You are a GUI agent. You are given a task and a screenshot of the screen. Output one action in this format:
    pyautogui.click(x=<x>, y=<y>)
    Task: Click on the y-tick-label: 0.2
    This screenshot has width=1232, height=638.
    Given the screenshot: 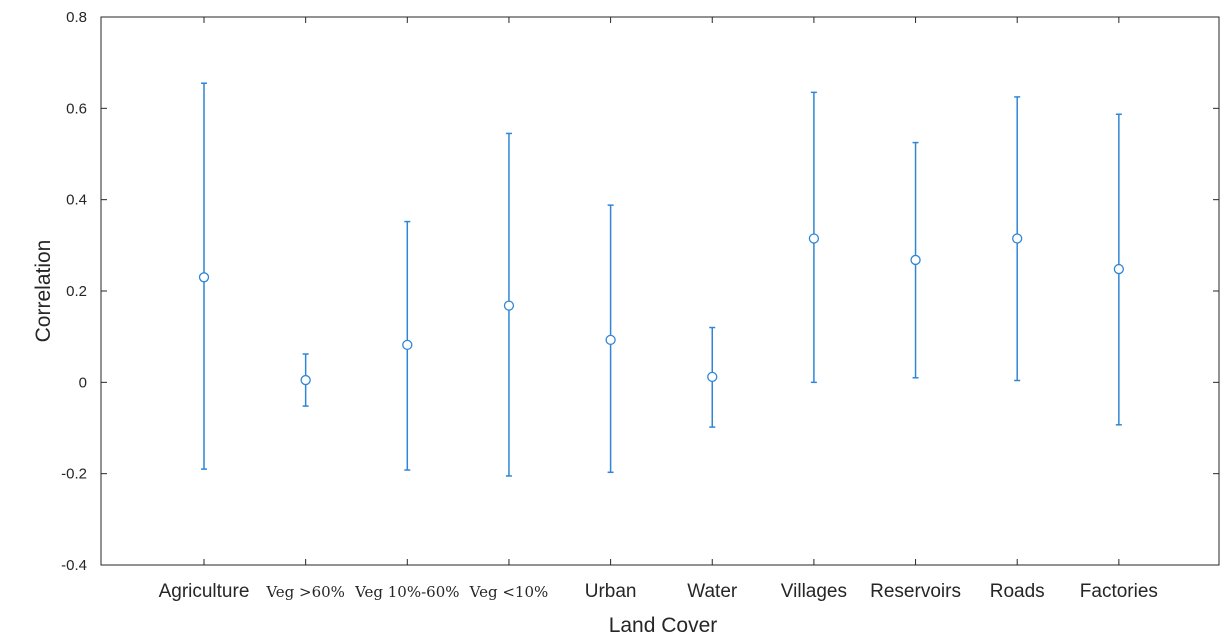 What is the action you would take?
    pyautogui.click(x=76, y=291)
    